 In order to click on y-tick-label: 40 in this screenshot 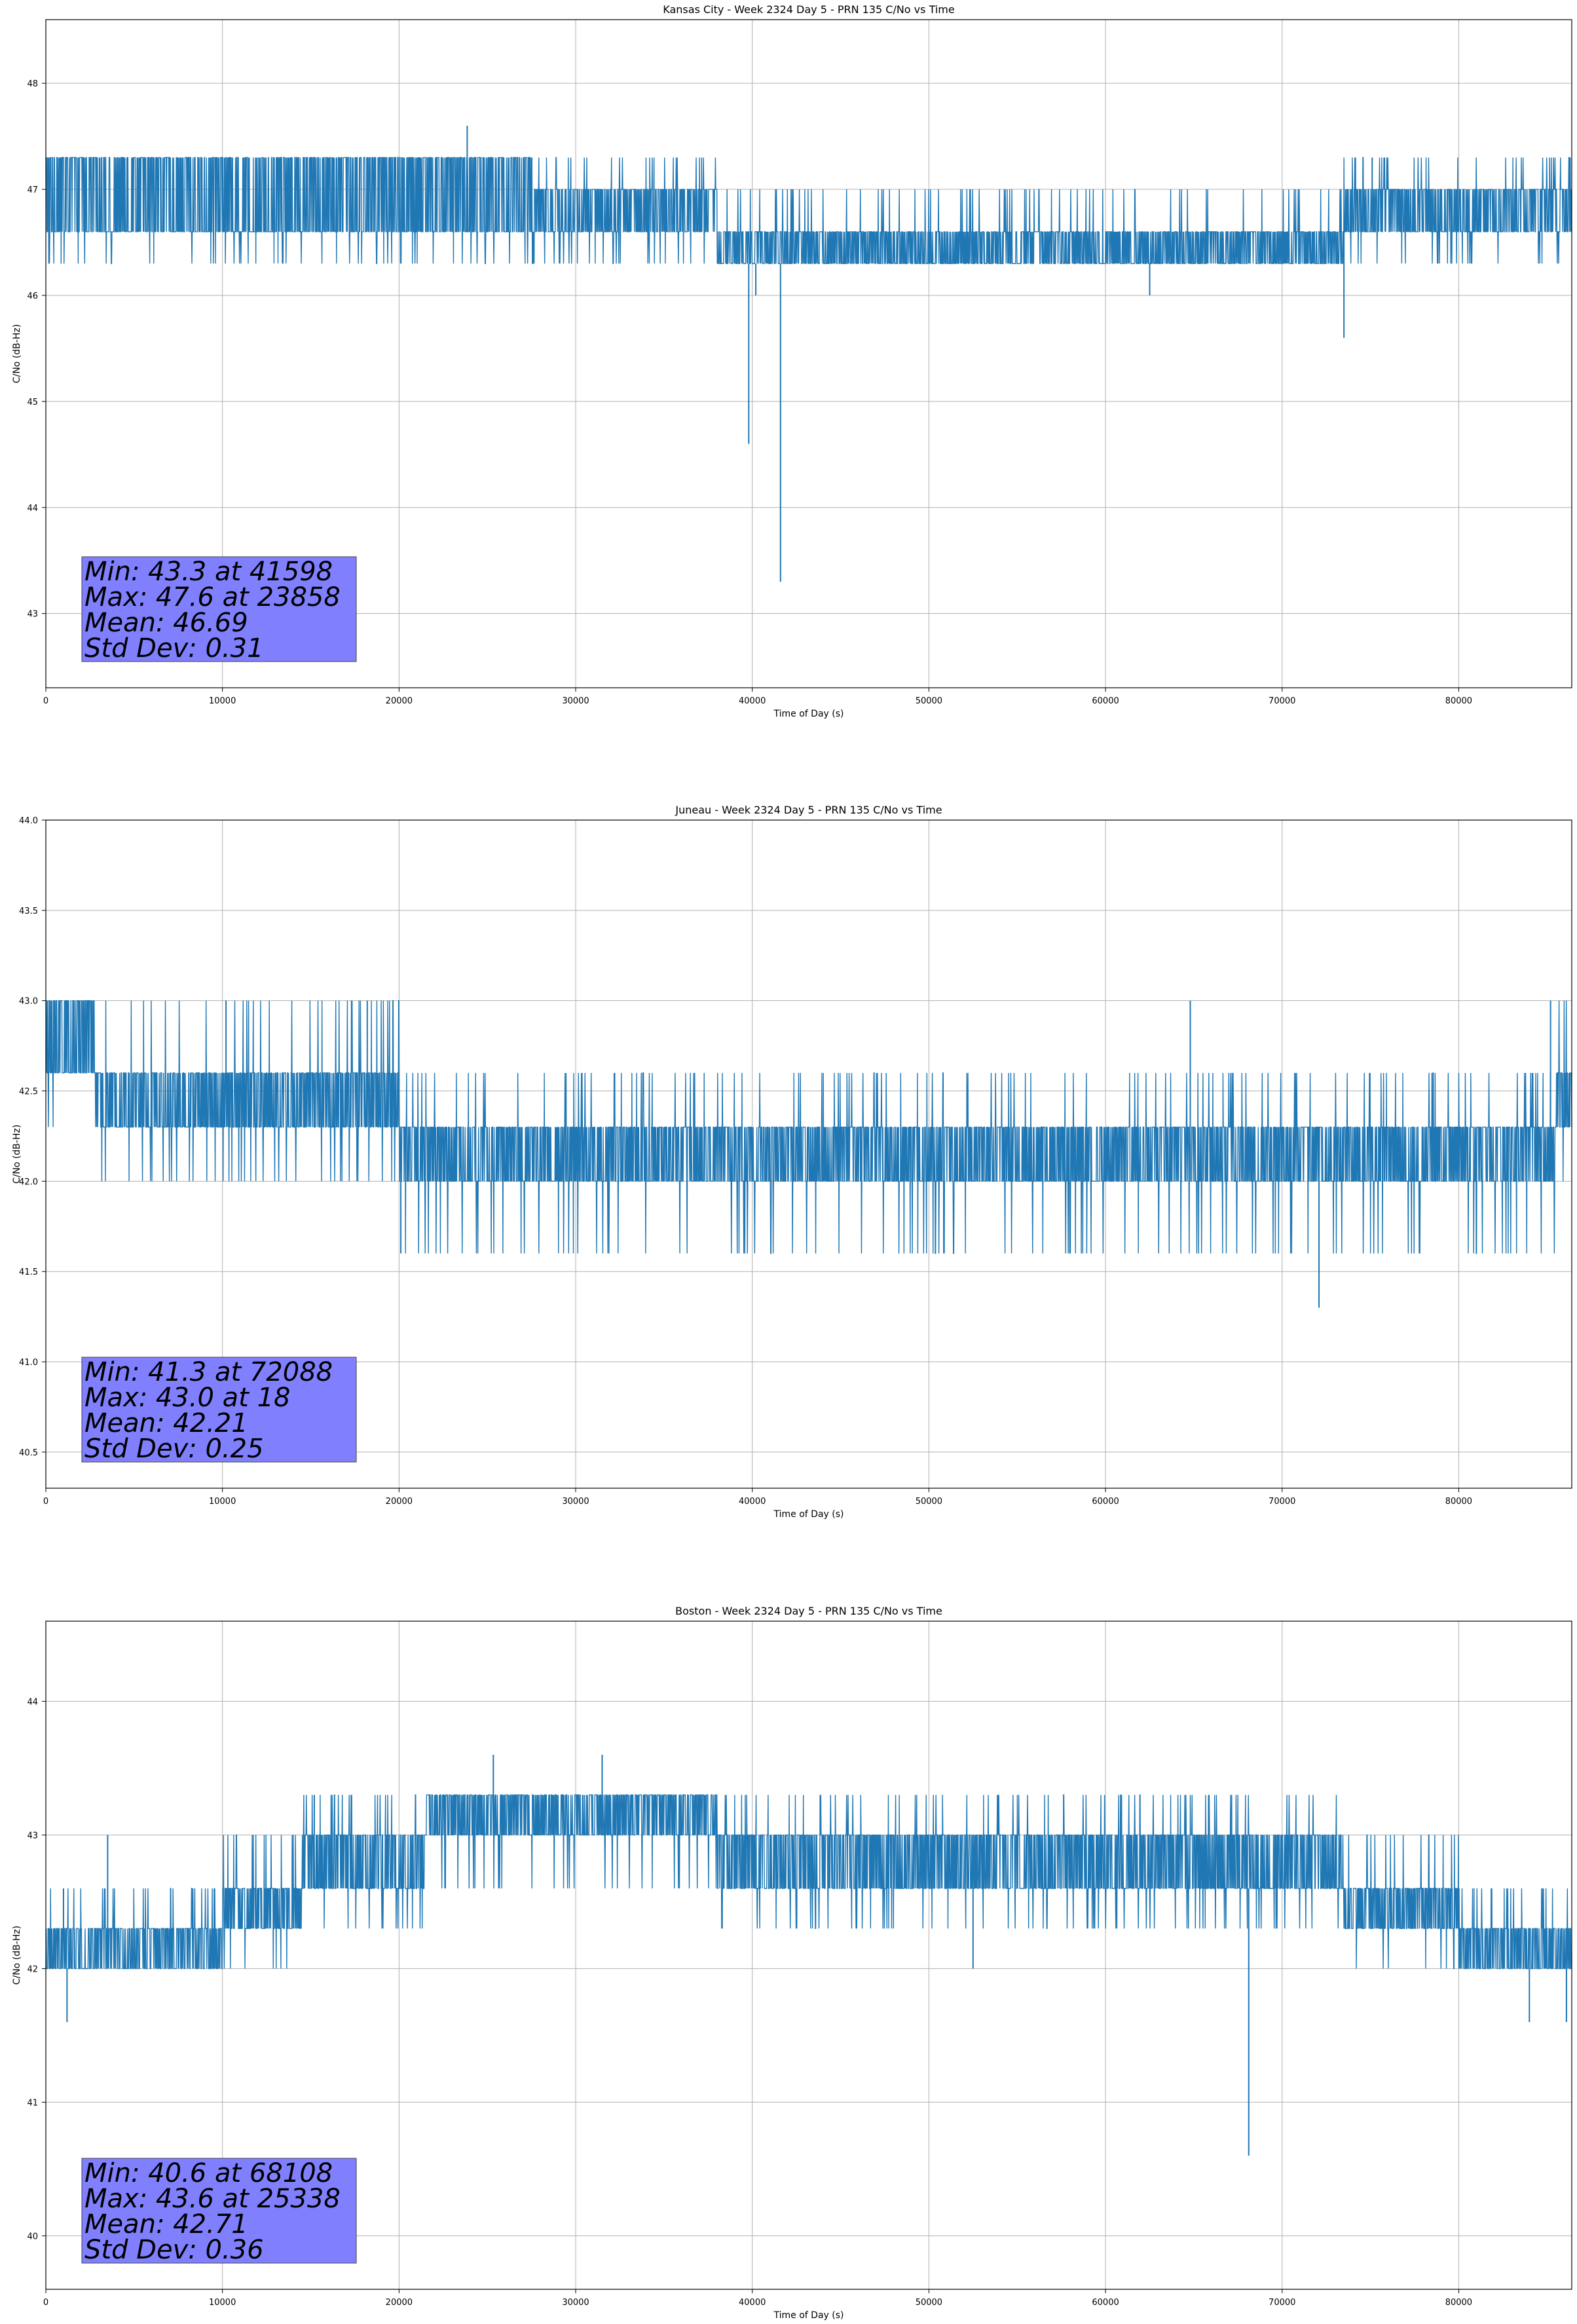, I will do `click(32, 2236)`.